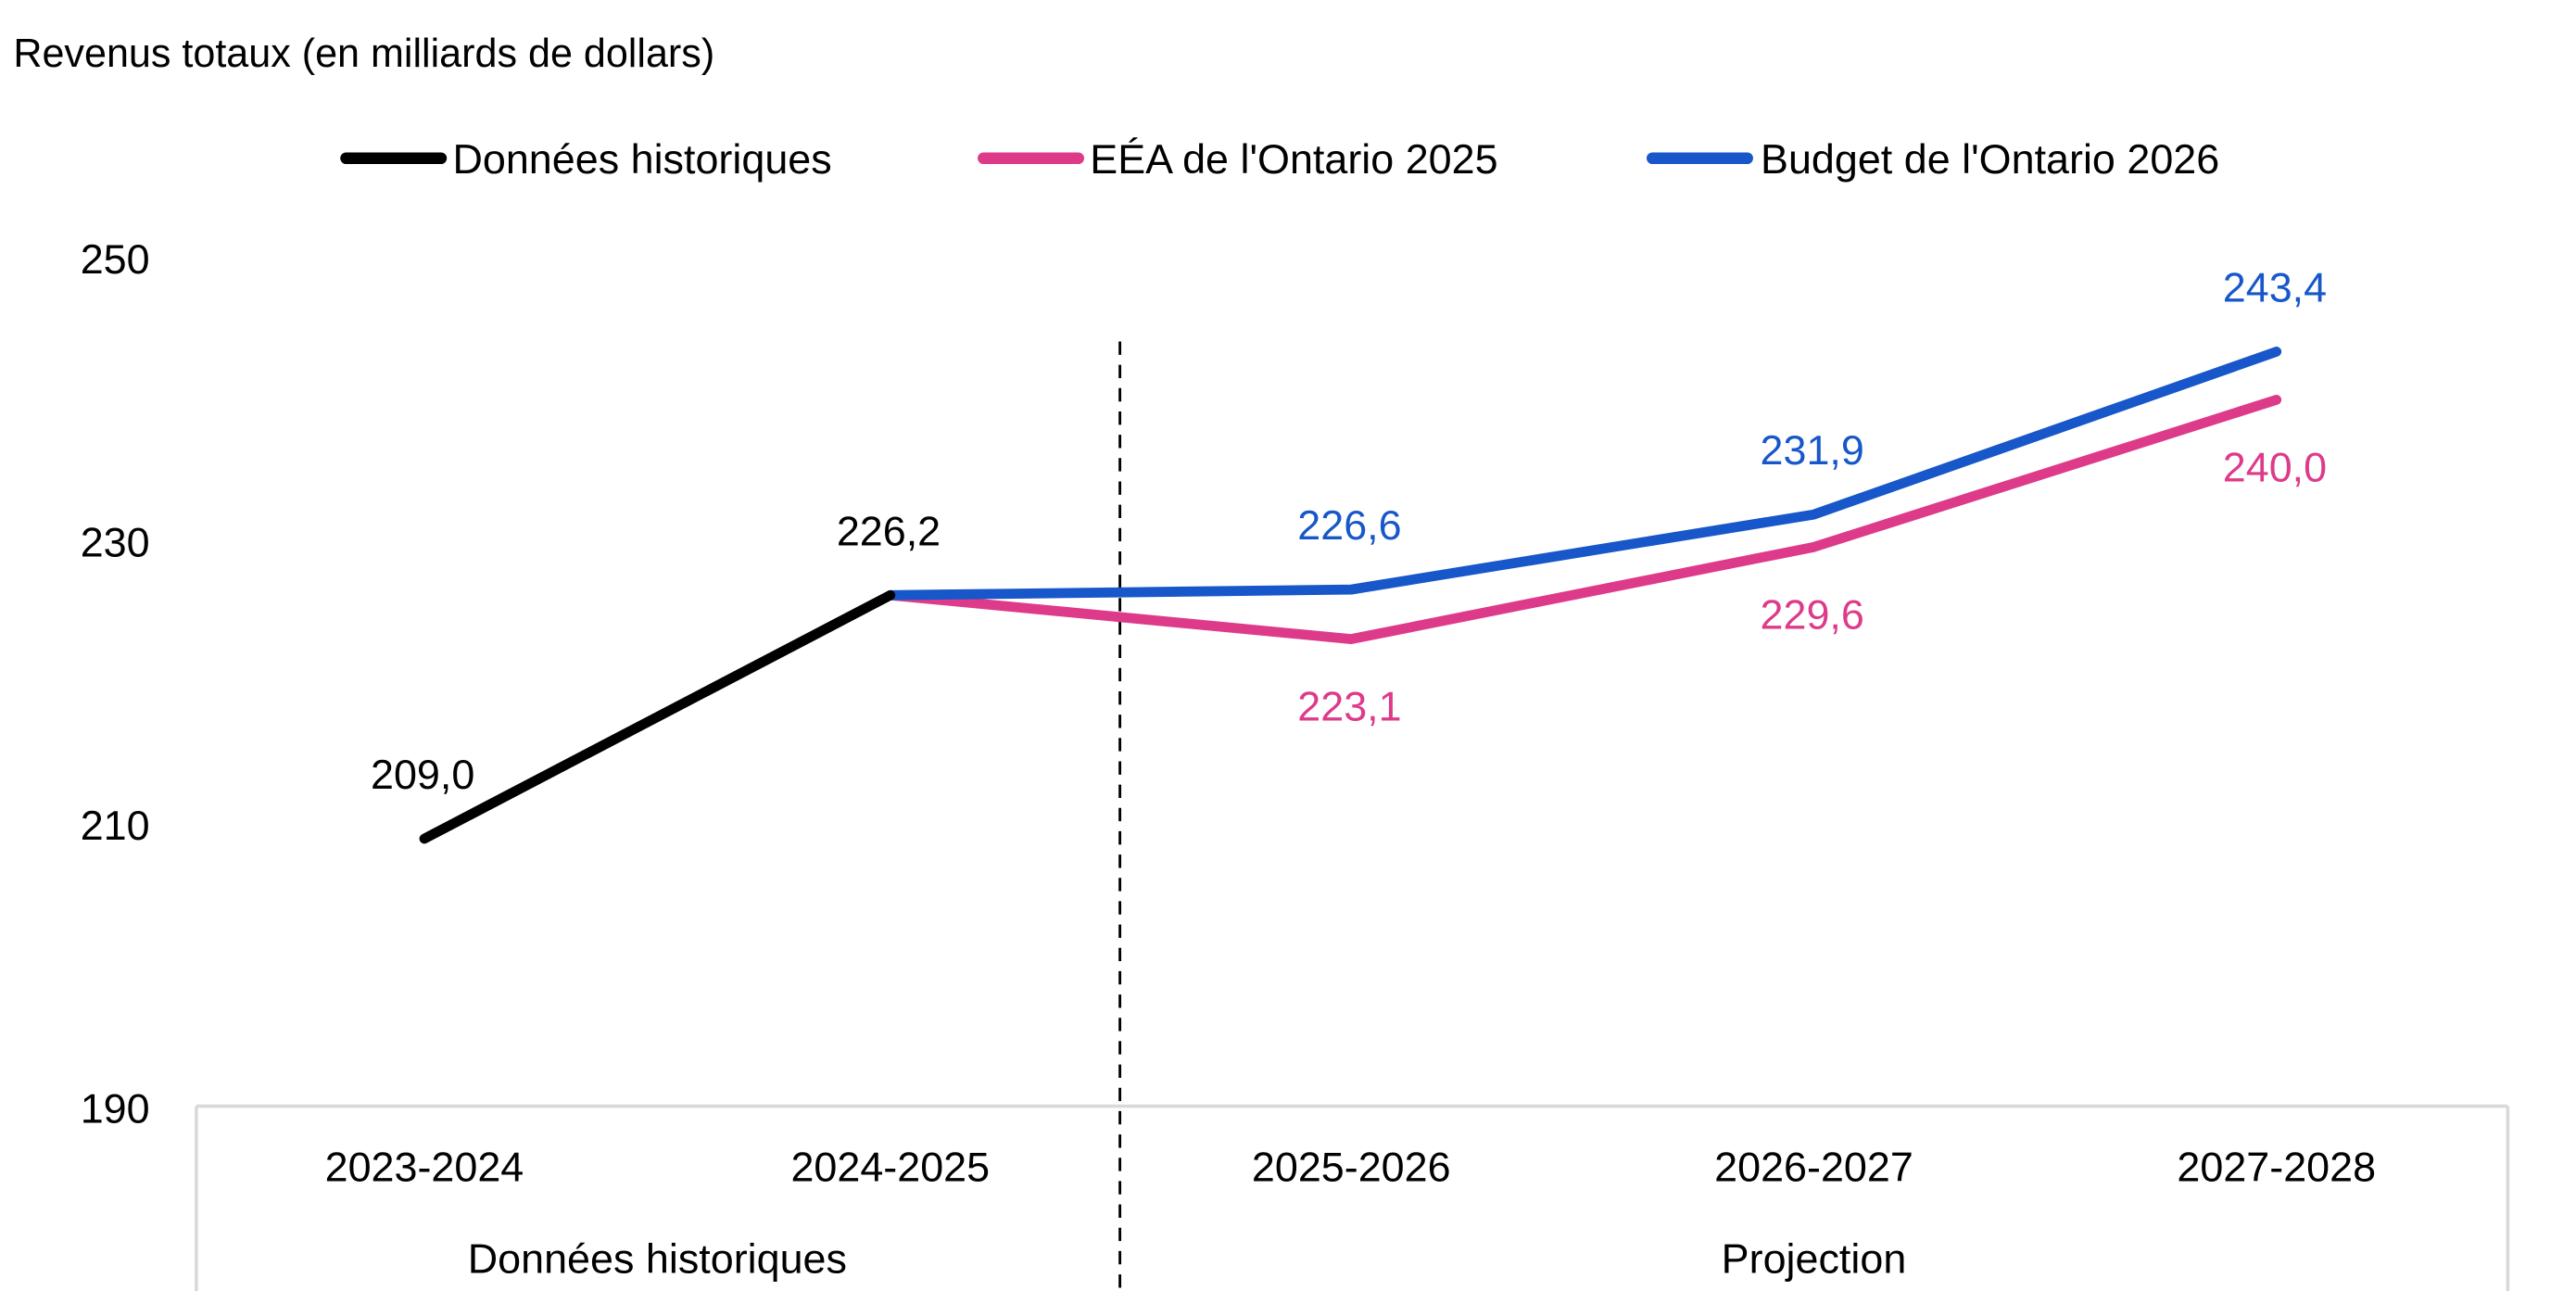 The image size is (2576, 1316). Describe the element at coordinates (116, 259) in the screenshot. I see `y-tick-label: 250` at that location.